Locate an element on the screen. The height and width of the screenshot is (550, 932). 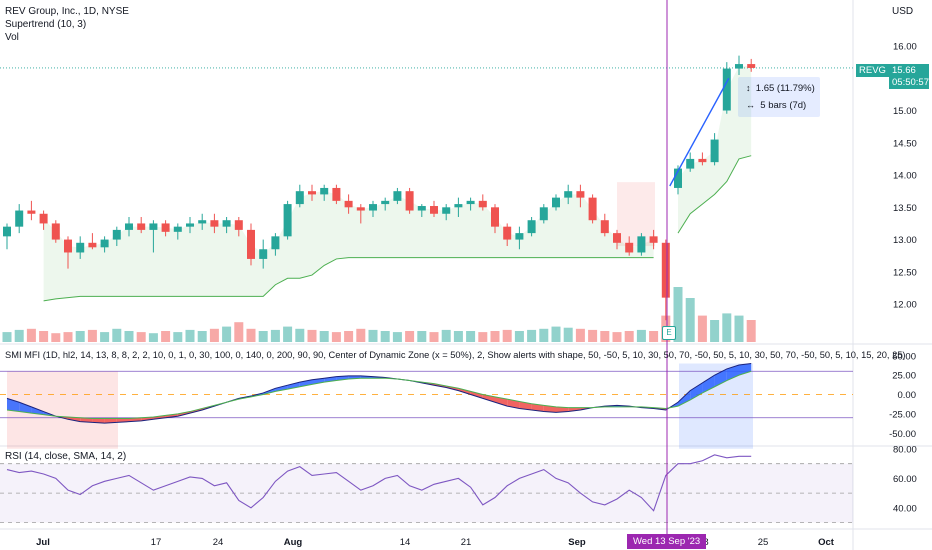
price-range-icon: ↕ is located at coordinates (748, 88).